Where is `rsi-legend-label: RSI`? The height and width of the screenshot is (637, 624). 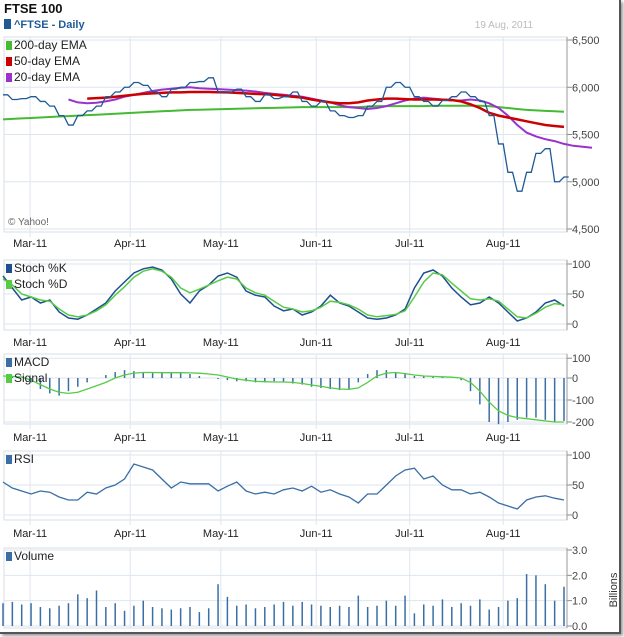 rsi-legend-label: RSI is located at coordinates (24, 459).